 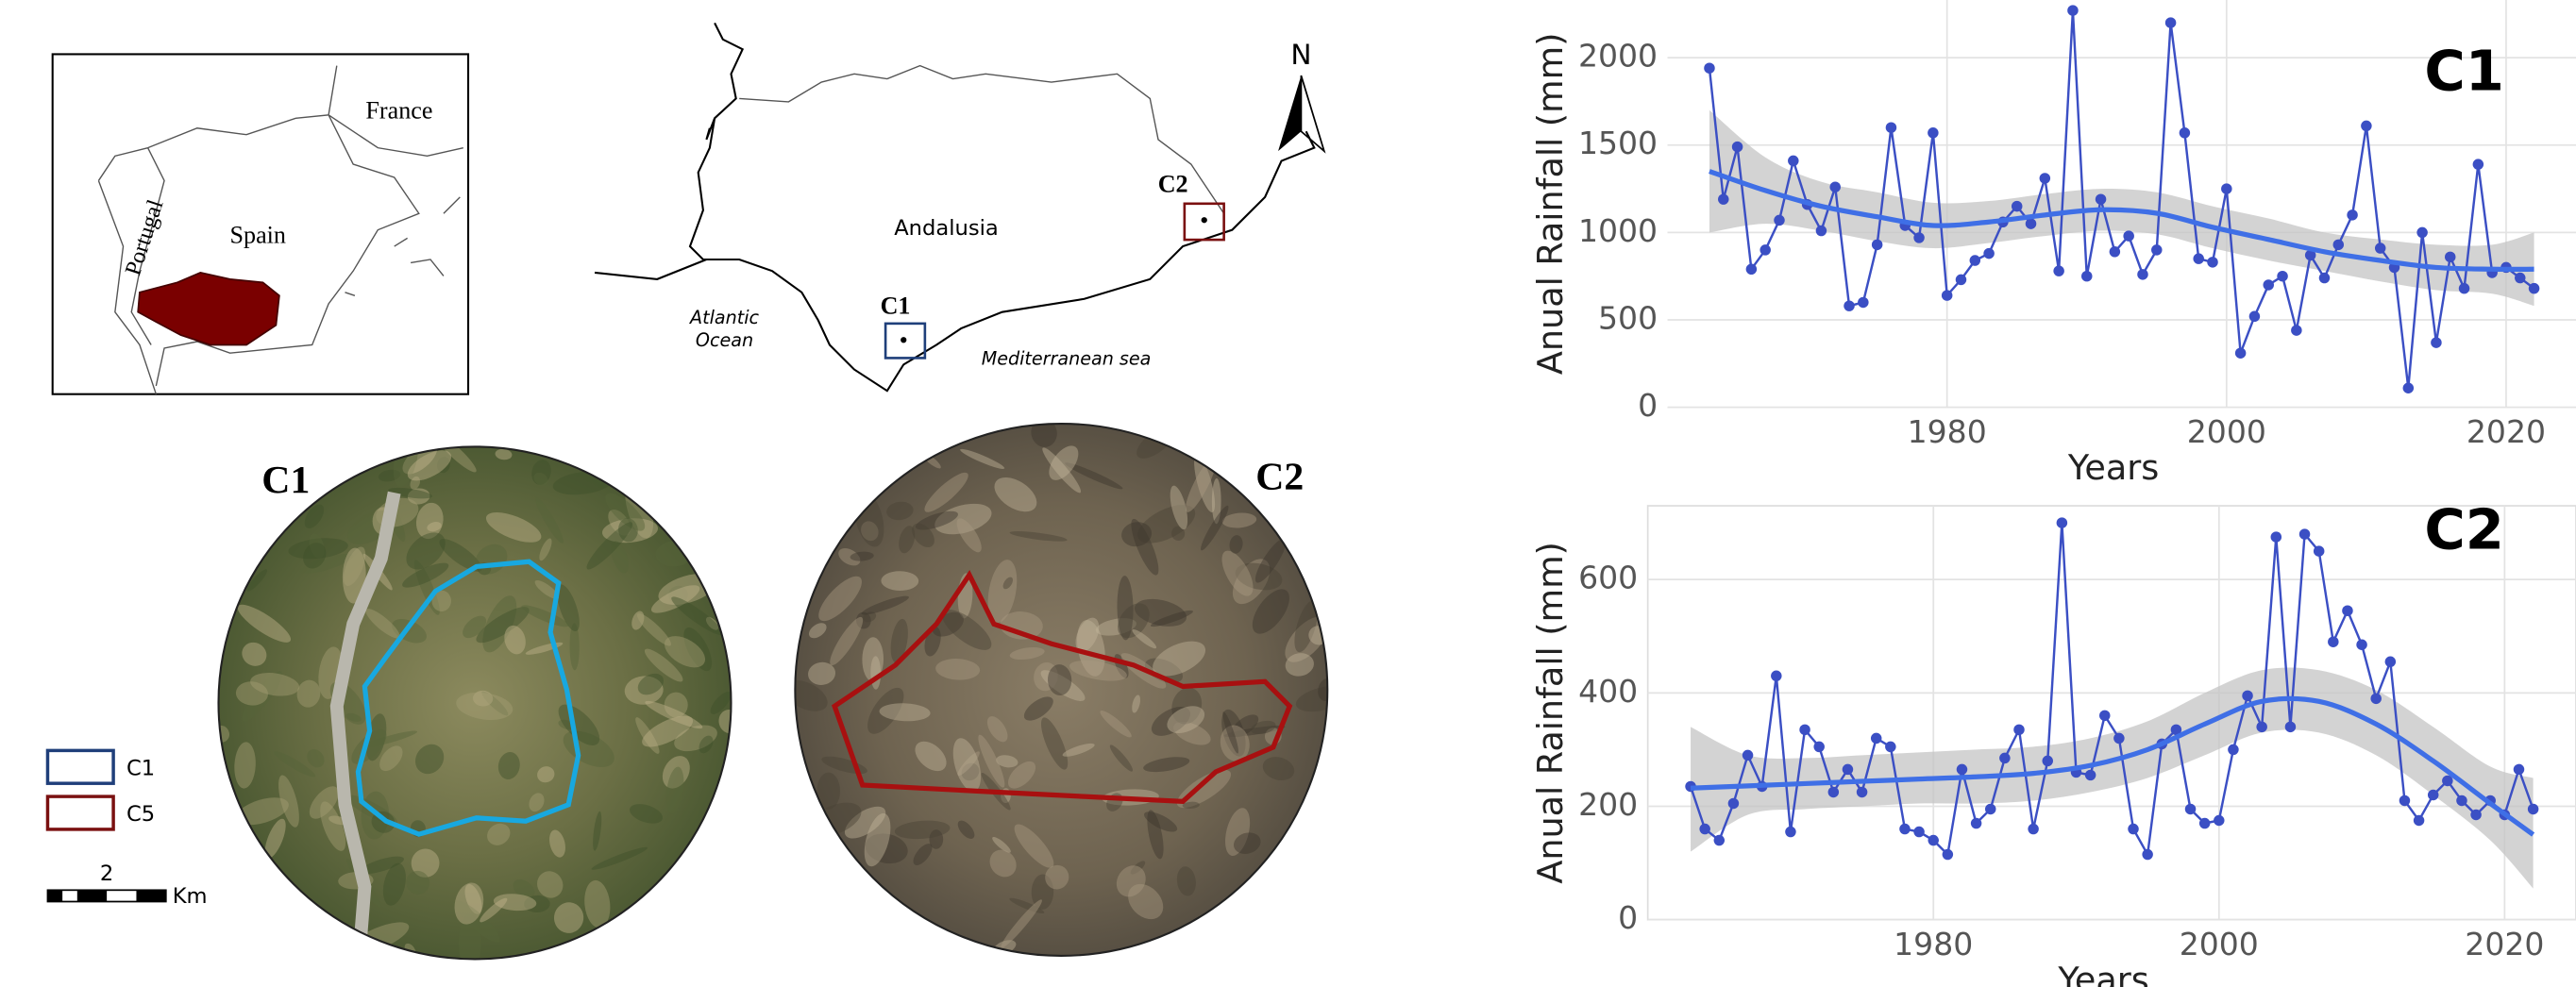 I want to click on y-tick-label: 200, so click(x=1608, y=804).